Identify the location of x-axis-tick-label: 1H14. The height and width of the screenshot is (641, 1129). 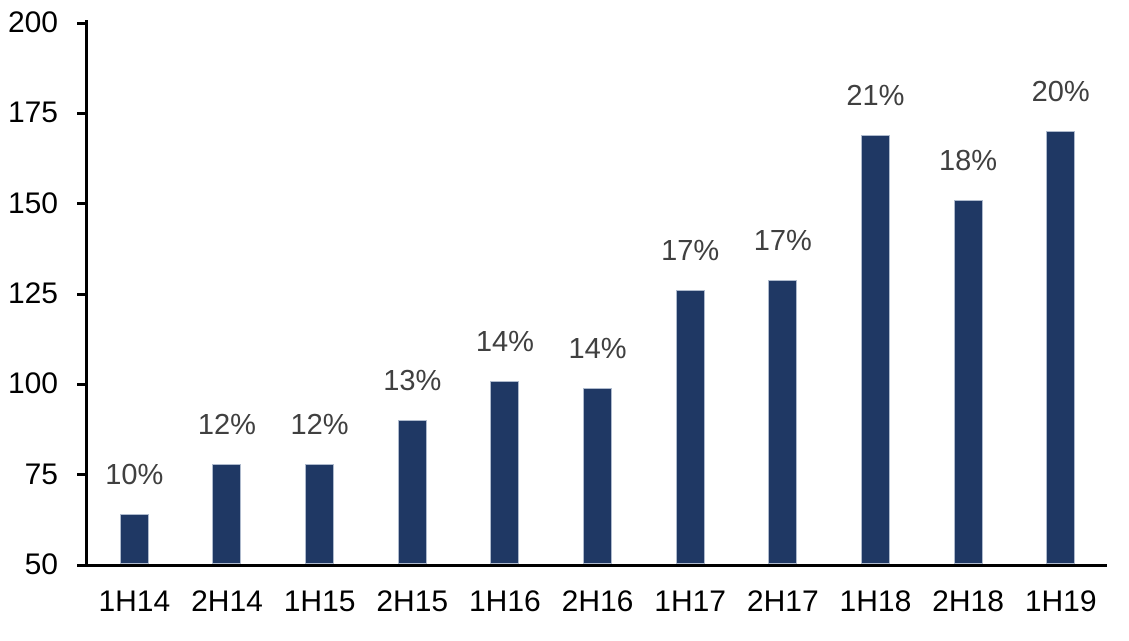
(134, 601).